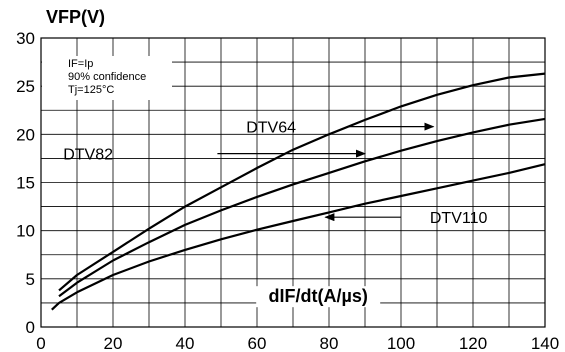  I want to click on y-tick-label: 15, so click(25, 183).